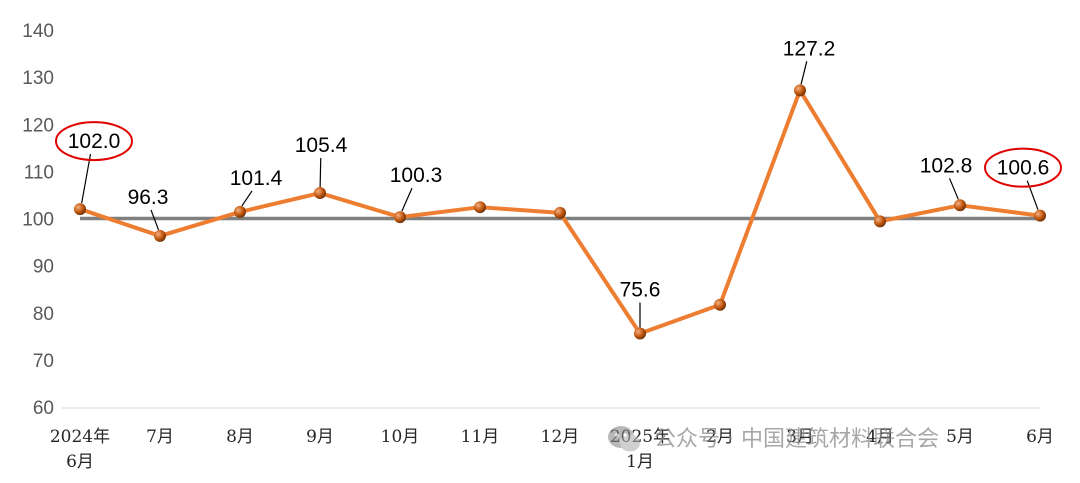  Describe the element at coordinates (640, 289) in the screenshot. I see `data-label: 75.6` at that location.